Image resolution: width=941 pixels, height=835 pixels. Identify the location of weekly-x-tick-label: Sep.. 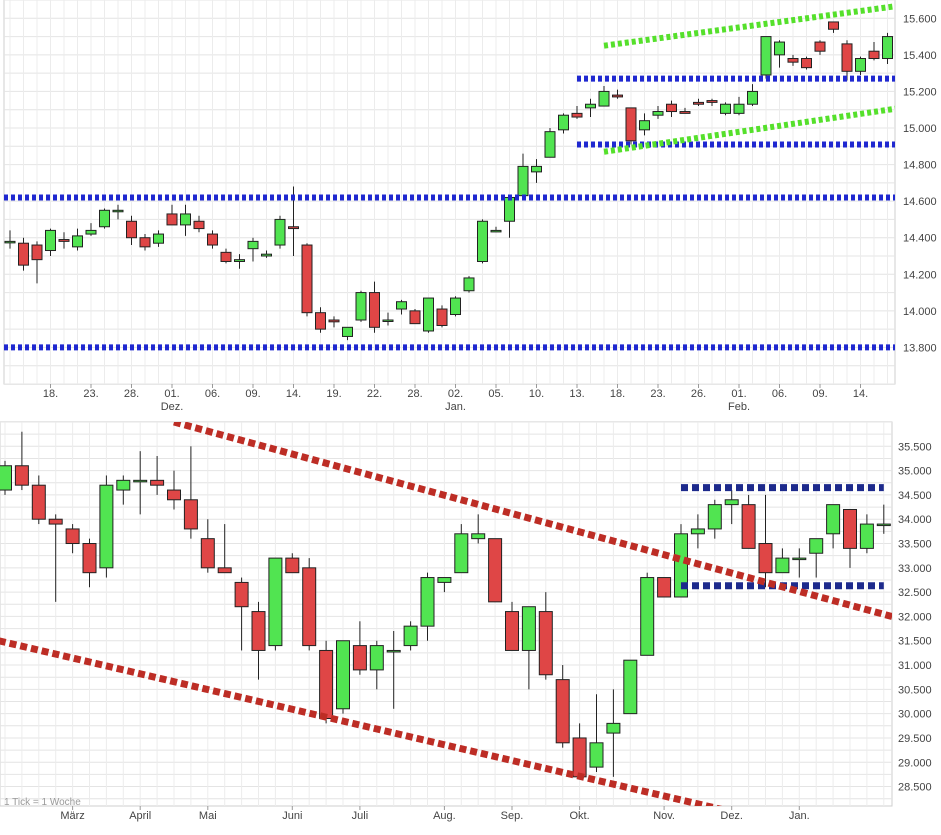
(512, 816).